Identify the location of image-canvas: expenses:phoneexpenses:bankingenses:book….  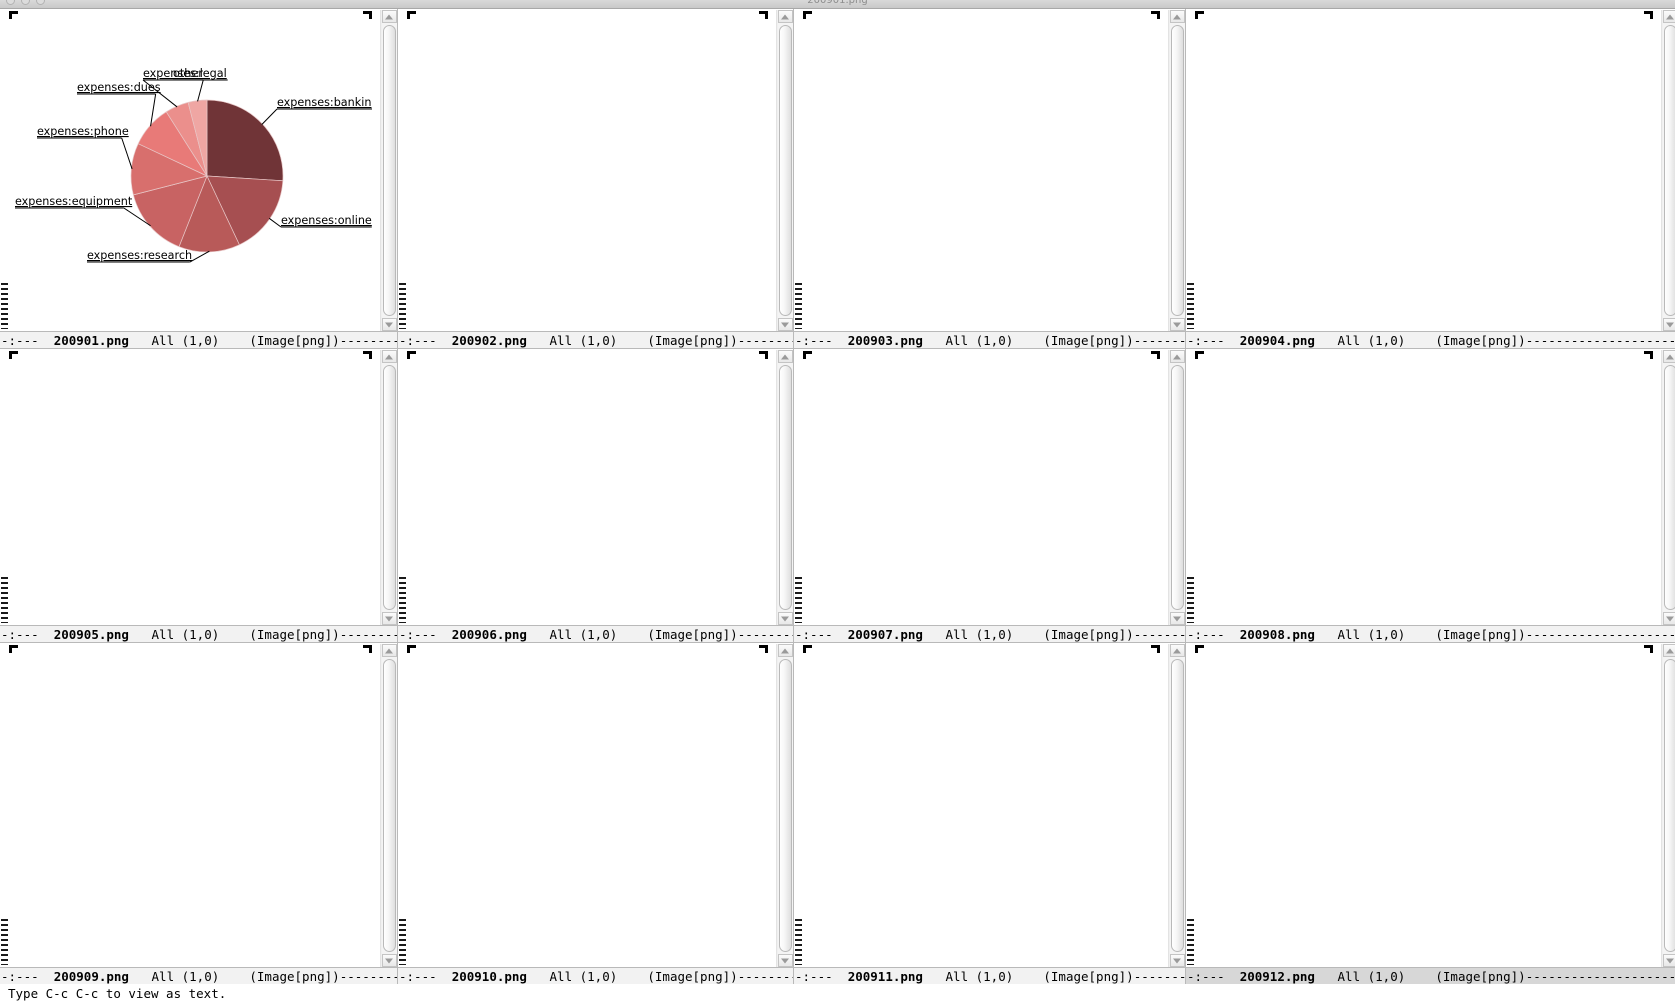
(587, 170).